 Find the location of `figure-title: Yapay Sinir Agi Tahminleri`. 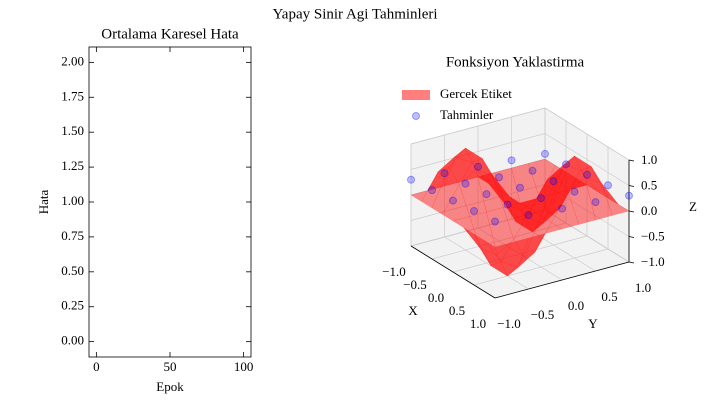

figure-title: Yapay Sinir Agi Tahminleri is located at coordinates (354, 14).